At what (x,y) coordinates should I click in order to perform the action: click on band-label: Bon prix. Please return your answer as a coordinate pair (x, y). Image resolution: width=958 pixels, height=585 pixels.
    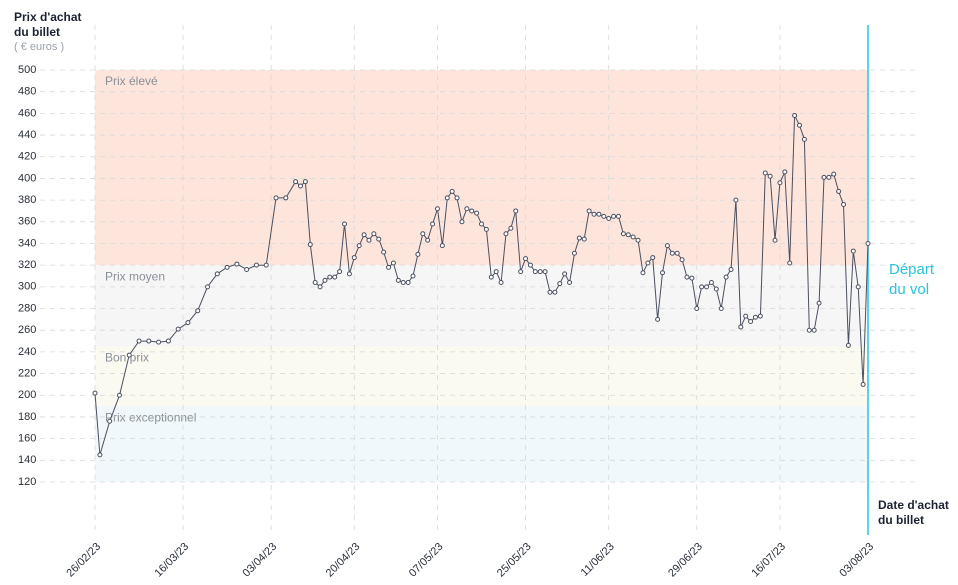
    Looking at the image, I should click on (127, 358).